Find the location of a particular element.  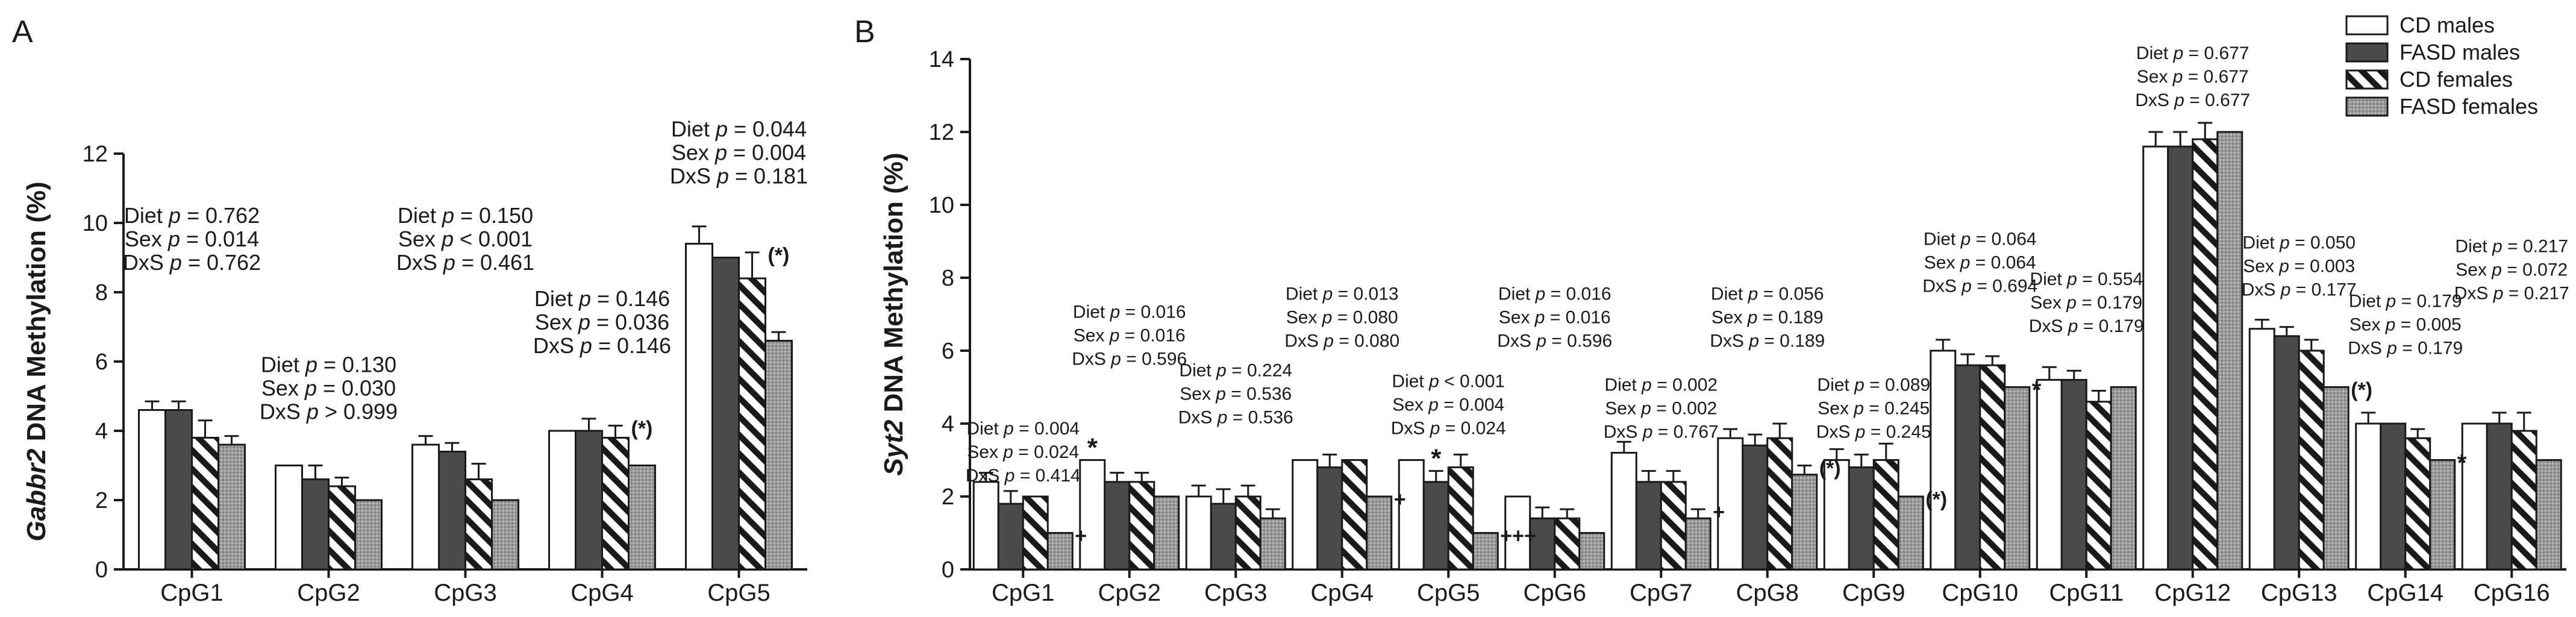

bar-b-cpg2-cd-males is located at coordinates (1092, 515).